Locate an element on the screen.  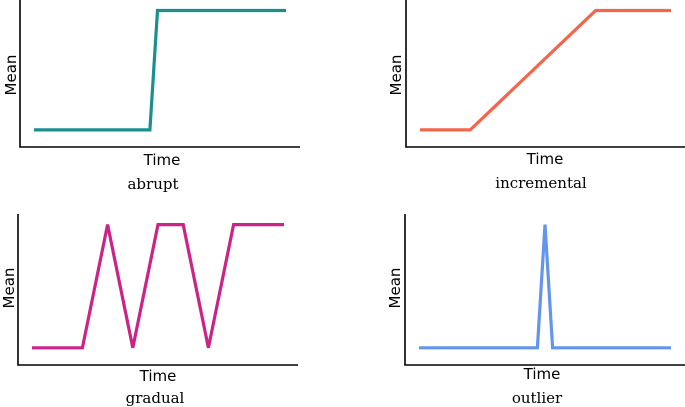
series-line-incremental is located at coordinates (545, 70).